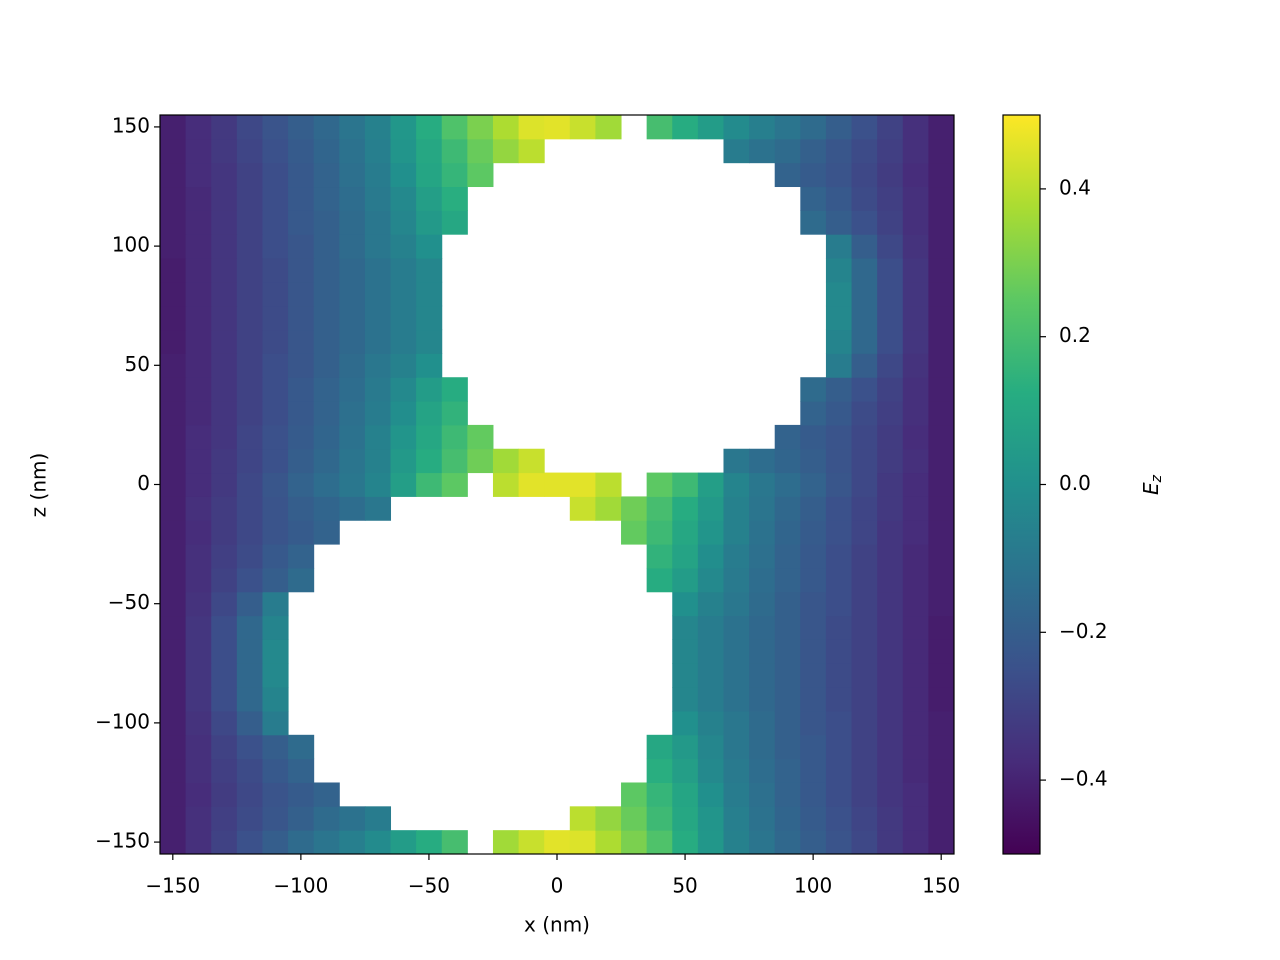 Image resolution: width=1280 pixels, height=960 pixels. I want to click on x-tick-label: 50, so click(684, 886).